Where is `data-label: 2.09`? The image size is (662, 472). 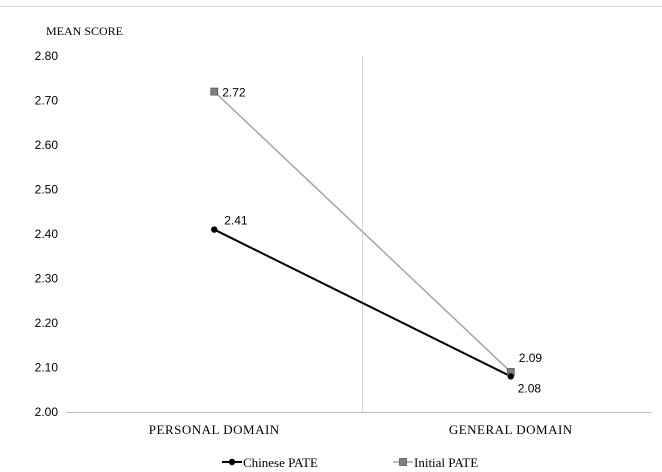 data-label: 2.09 is located at coordinates (531, 358).